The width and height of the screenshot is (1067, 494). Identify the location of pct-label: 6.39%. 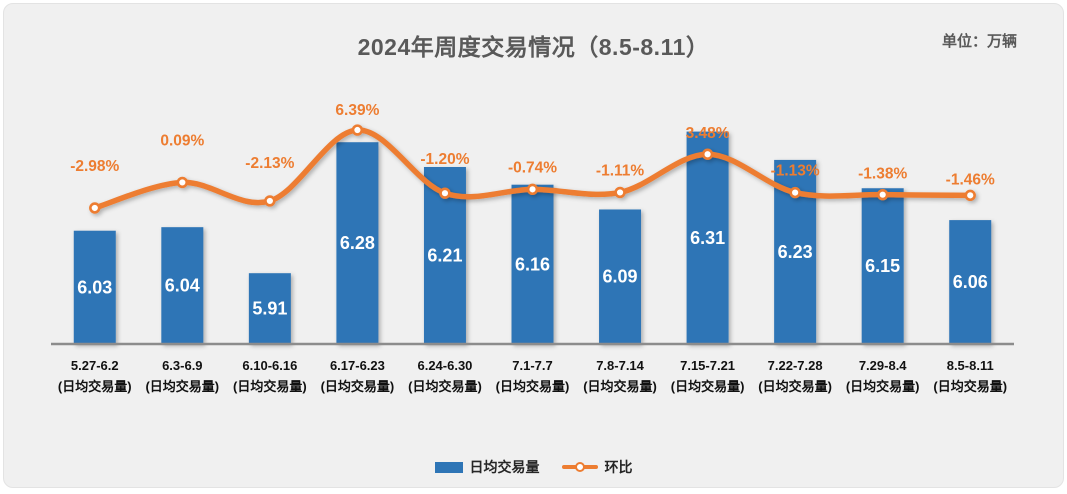
(357, 110).